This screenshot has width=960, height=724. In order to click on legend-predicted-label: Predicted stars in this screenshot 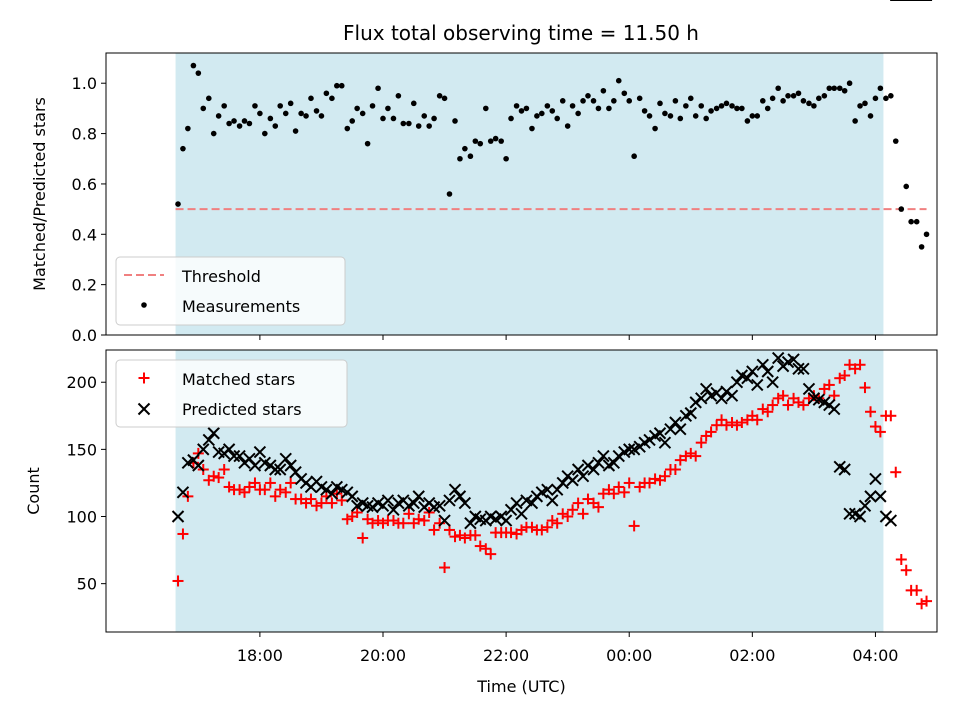, I will do `click(242, 409)`.